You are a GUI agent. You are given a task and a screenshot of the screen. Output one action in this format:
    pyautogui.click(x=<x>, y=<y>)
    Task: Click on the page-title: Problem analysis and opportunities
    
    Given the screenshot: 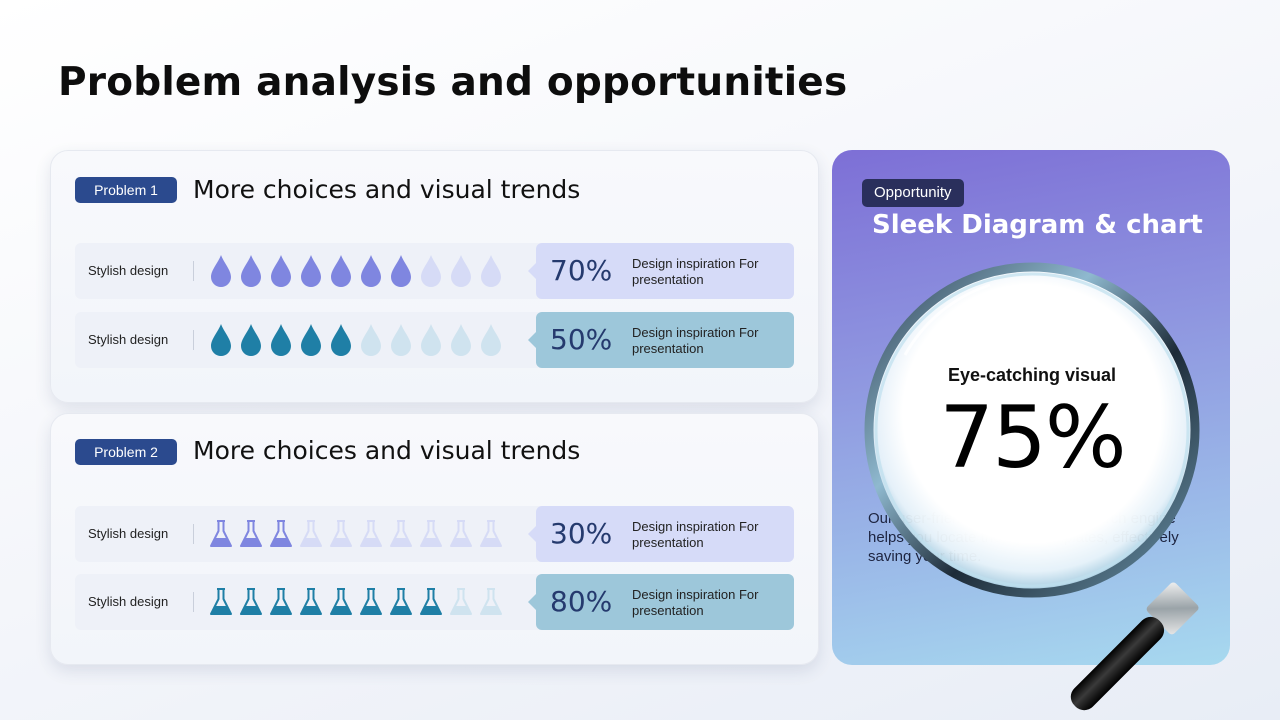 What is the action you would take?
    pyautogui.click(x=453, y=82)
    